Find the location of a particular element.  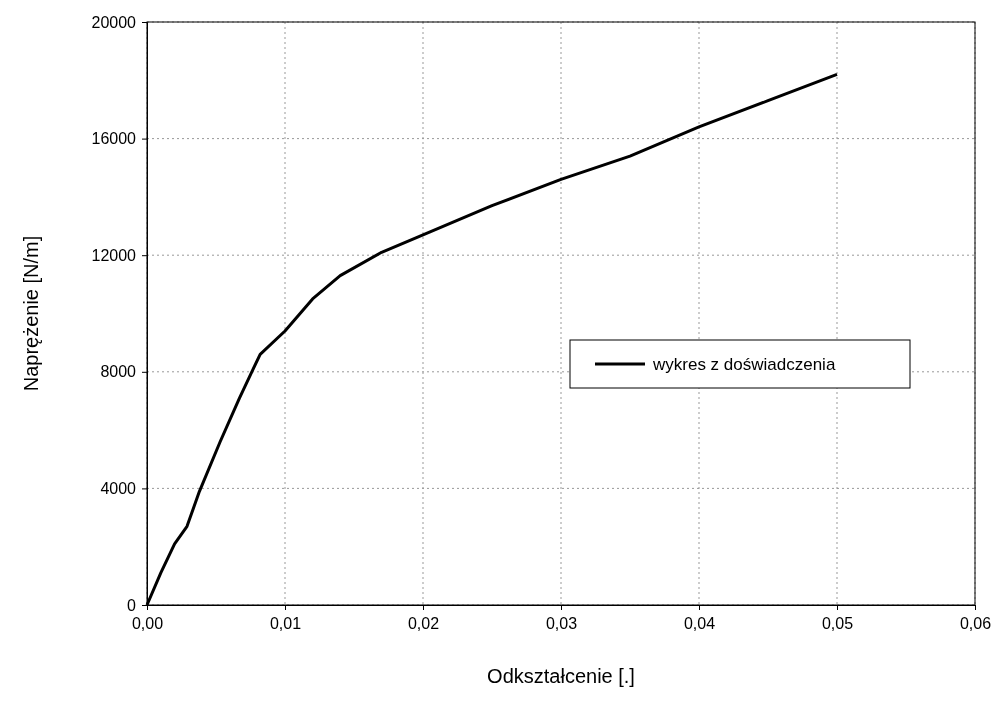

x-tick-label: 0,02 is located at coordinates (423, 624).